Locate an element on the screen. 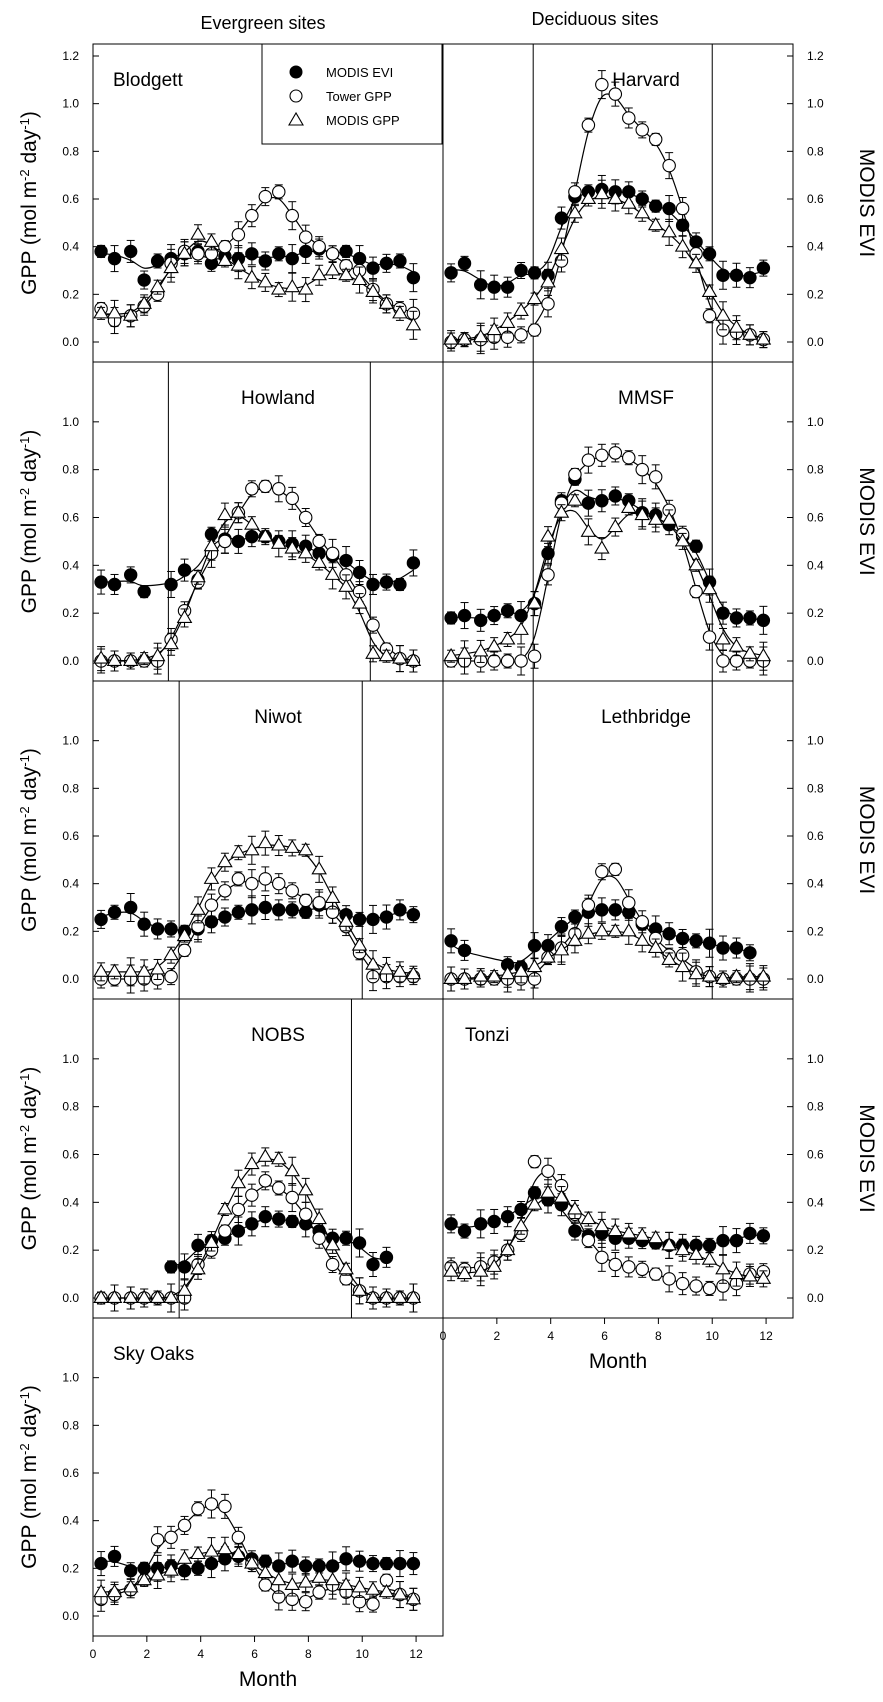  x-tick-label: 6 is located at coordinates (254, 1654).